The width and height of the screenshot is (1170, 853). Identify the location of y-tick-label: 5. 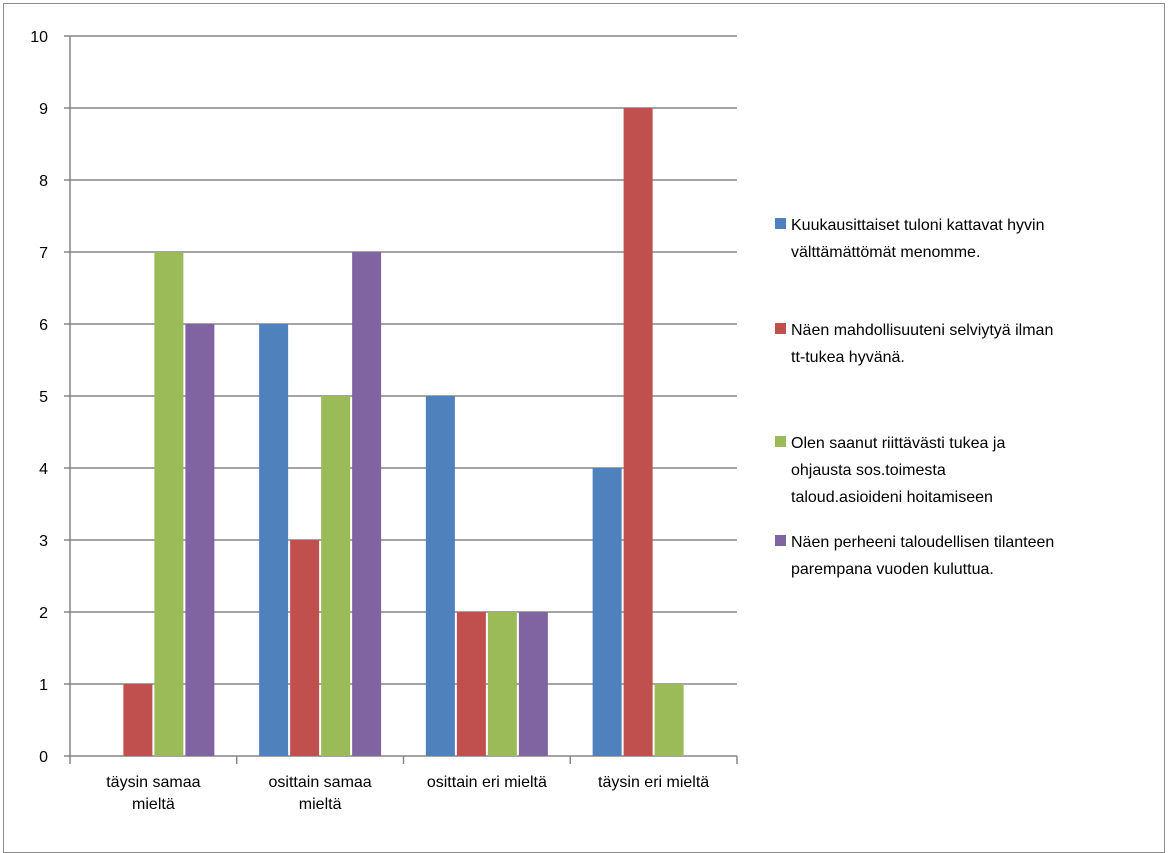
(43, 397).